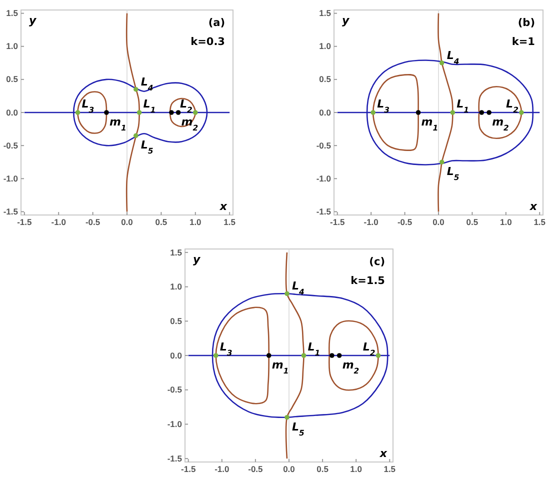  Describe the element at coordinates (367, 281) in the screenshot. I see `annotation: k=1.5` at that location.